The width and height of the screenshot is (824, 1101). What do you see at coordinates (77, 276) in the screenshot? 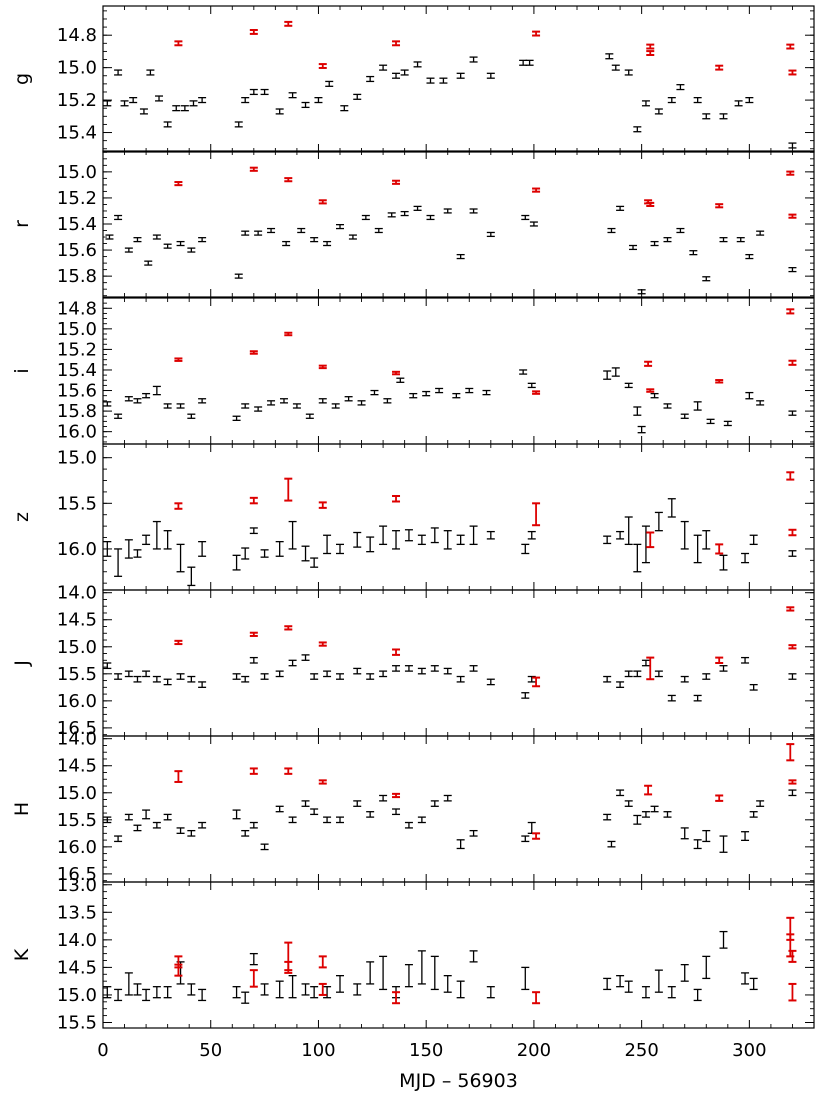
I see `y-tick-label: 15.8` at bounding box center [77, 276].